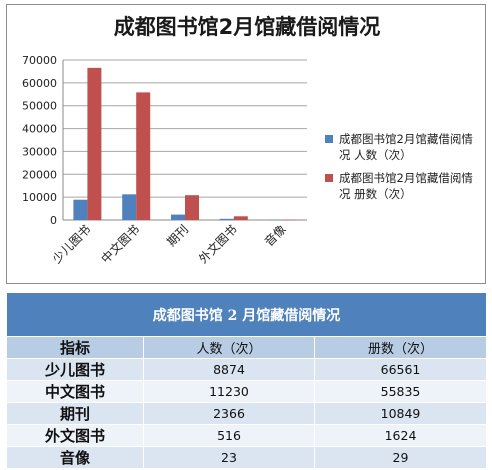  Describe the element at coordinates (400, 369) in the screenshot. I see `cell-volumes: 66561` at that location.